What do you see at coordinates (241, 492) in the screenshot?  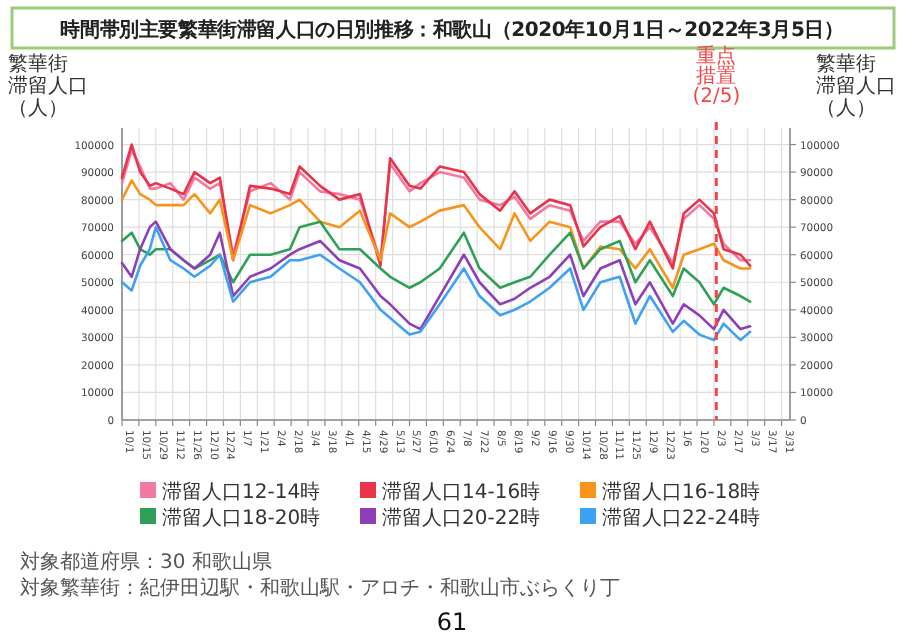 I see `legend-label: 滞留人口12-14時` at bounding box center [241, 492].